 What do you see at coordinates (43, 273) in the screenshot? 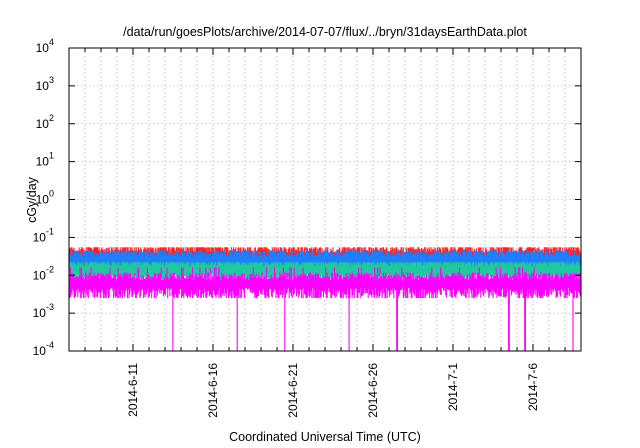
I see `y-tick-label: 10⁻²` at bounding box center [43, 273].